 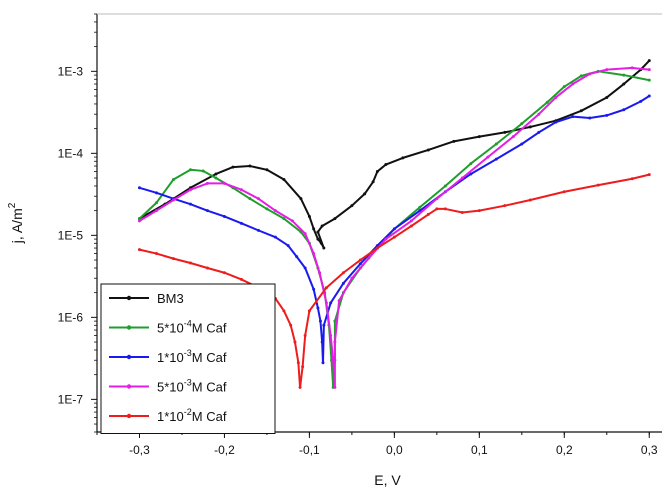 What do you see at coordinates (168, 415) in the screenshot?
I see `legend-item: 1*10-2M Caf` at bounding box center [168, 415].